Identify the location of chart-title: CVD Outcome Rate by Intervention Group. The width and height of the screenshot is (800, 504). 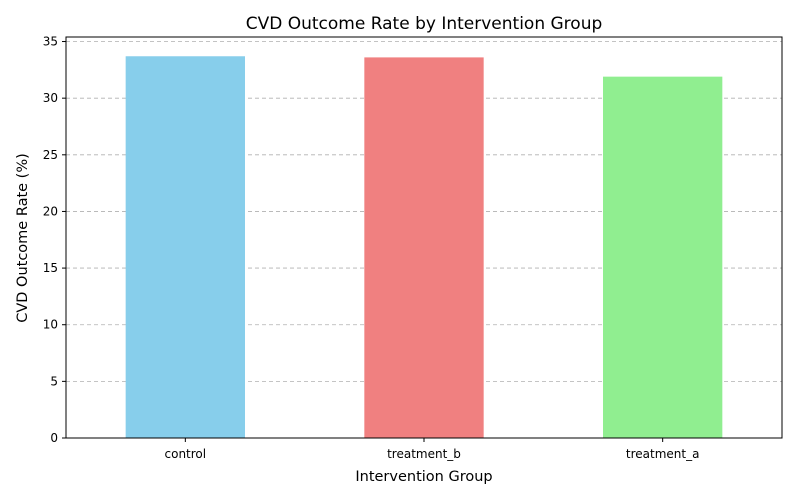
(424, 24).